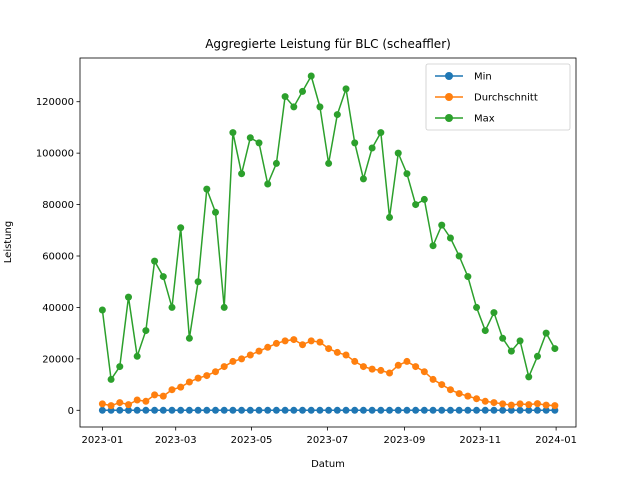  Describe the element at coordinates (71, 411) in the screenshot. I see `y-tick-label: 0` at that location.